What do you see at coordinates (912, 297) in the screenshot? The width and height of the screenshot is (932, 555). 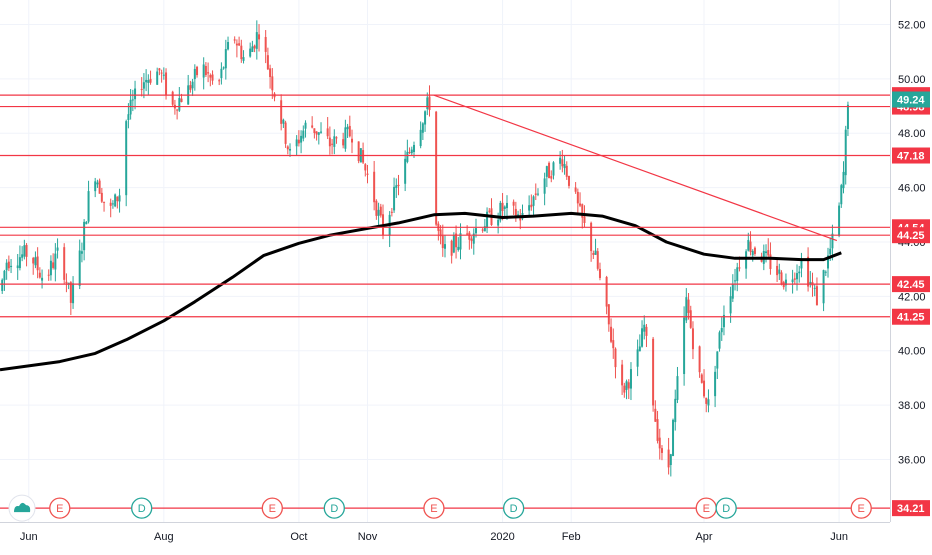 I see `price-tick-label: 42.00` at bounding box center [912, 297].